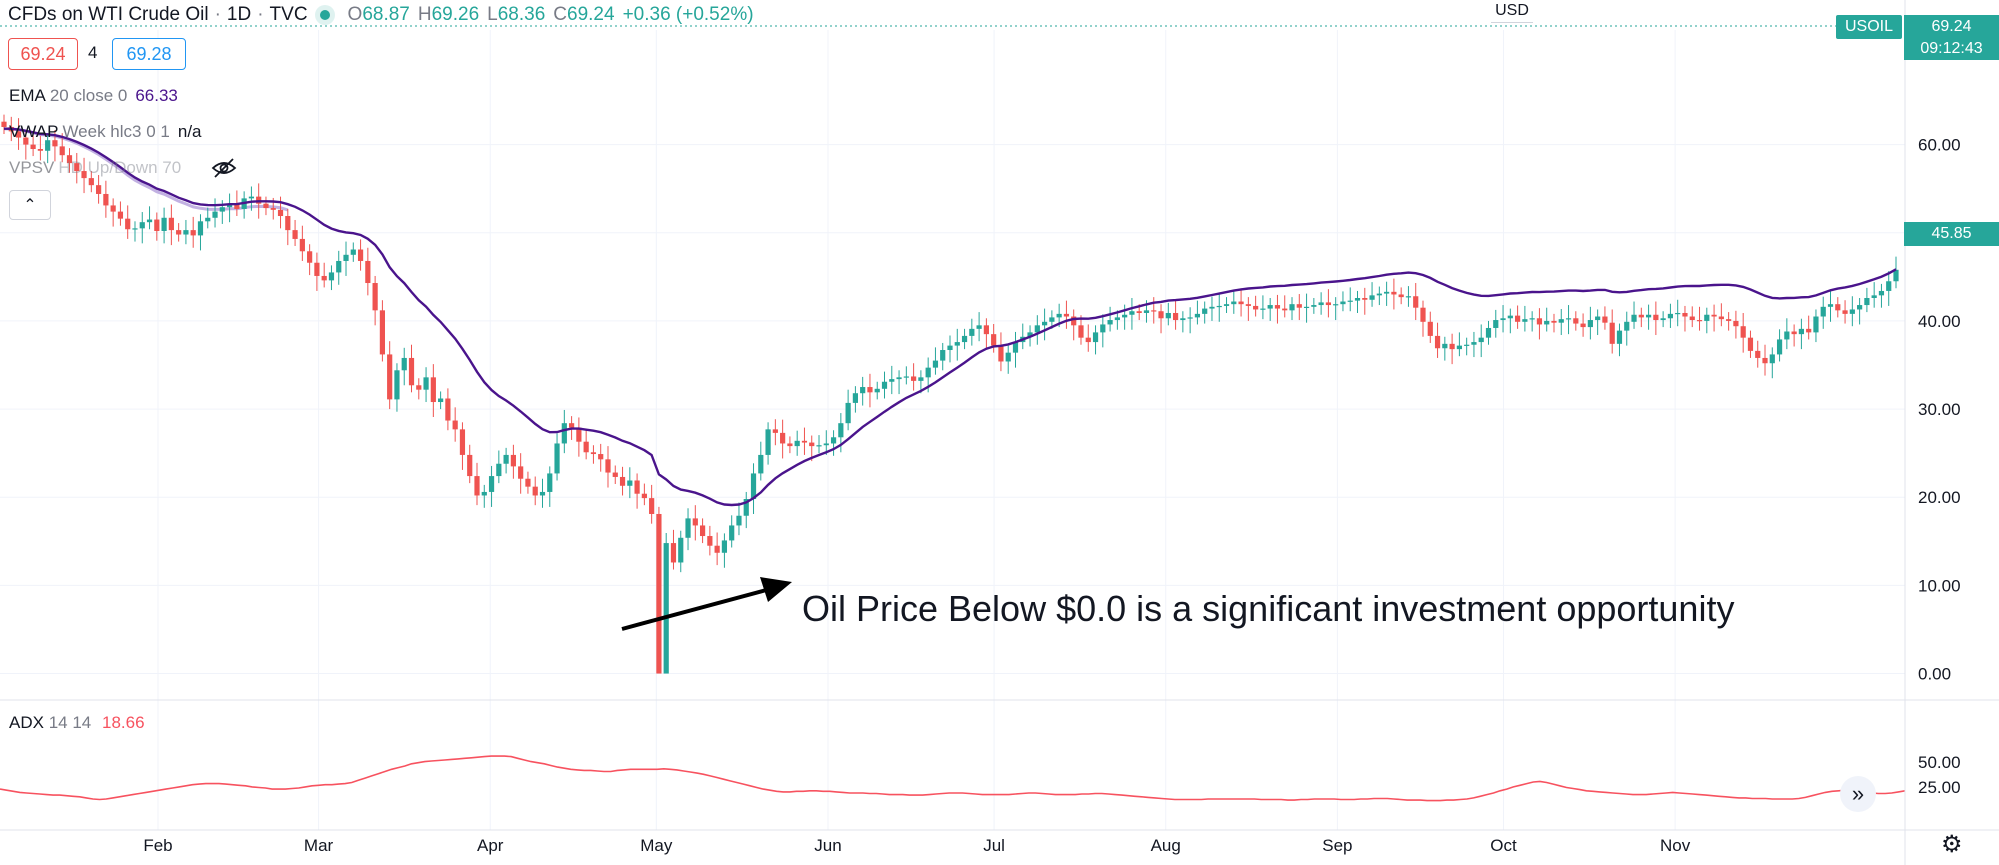 The height and width of the screenshot is (865, 1999). What do you see at coordinates (30, 205) in the screenshot?
I see `collapse-legend-button: ⌃` at bounding box center [30, 205].